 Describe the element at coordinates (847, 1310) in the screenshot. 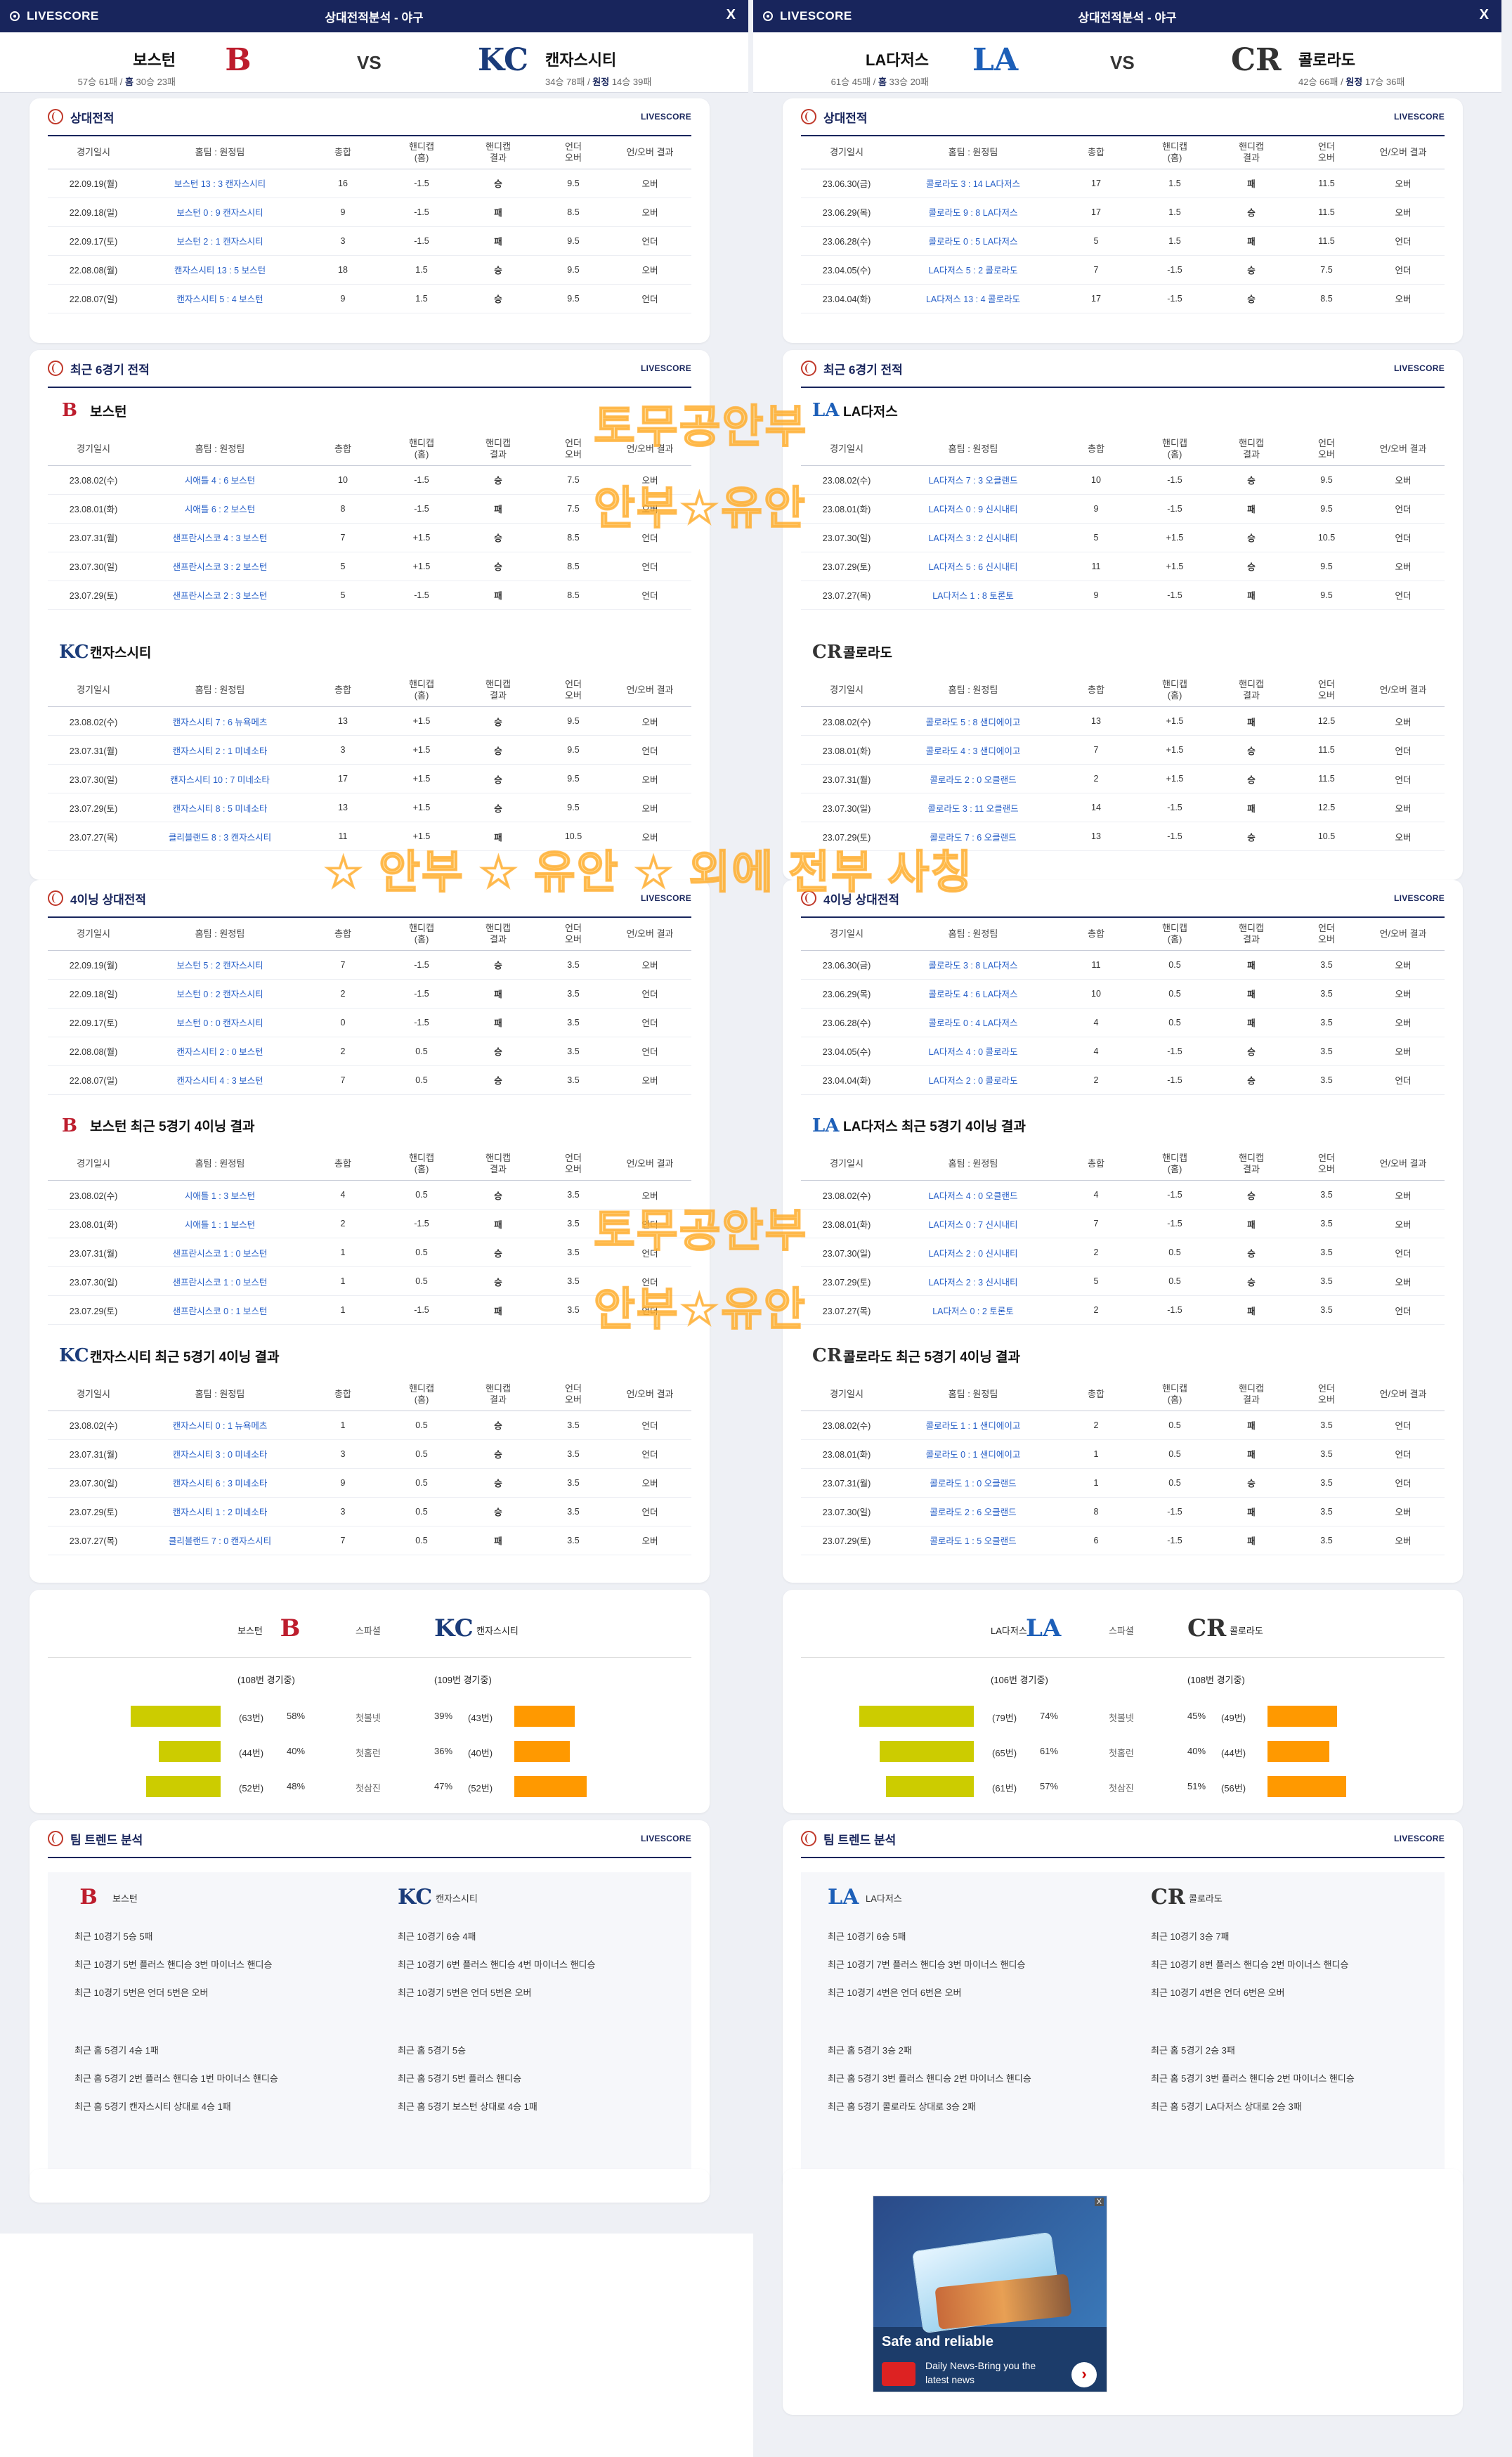

I see `cell-date: 23.07.27(목)` at that location.